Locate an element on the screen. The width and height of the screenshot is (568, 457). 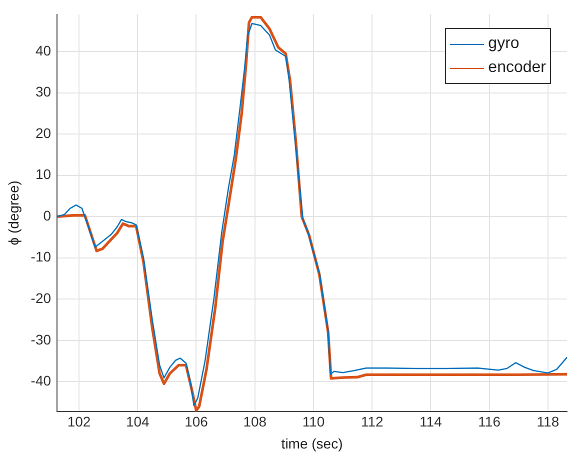
y-tick-label: 10 is located at coordinates (43, 174).